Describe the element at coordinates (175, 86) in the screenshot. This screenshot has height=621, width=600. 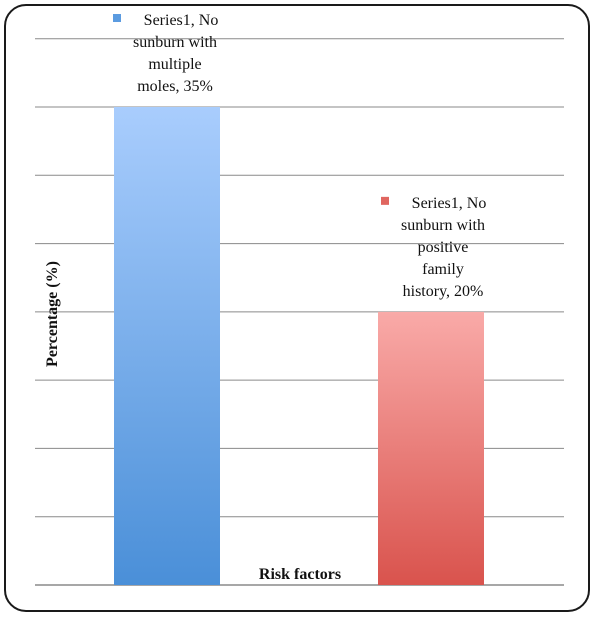
I see `data-label-line: moles, 35%` at that location.